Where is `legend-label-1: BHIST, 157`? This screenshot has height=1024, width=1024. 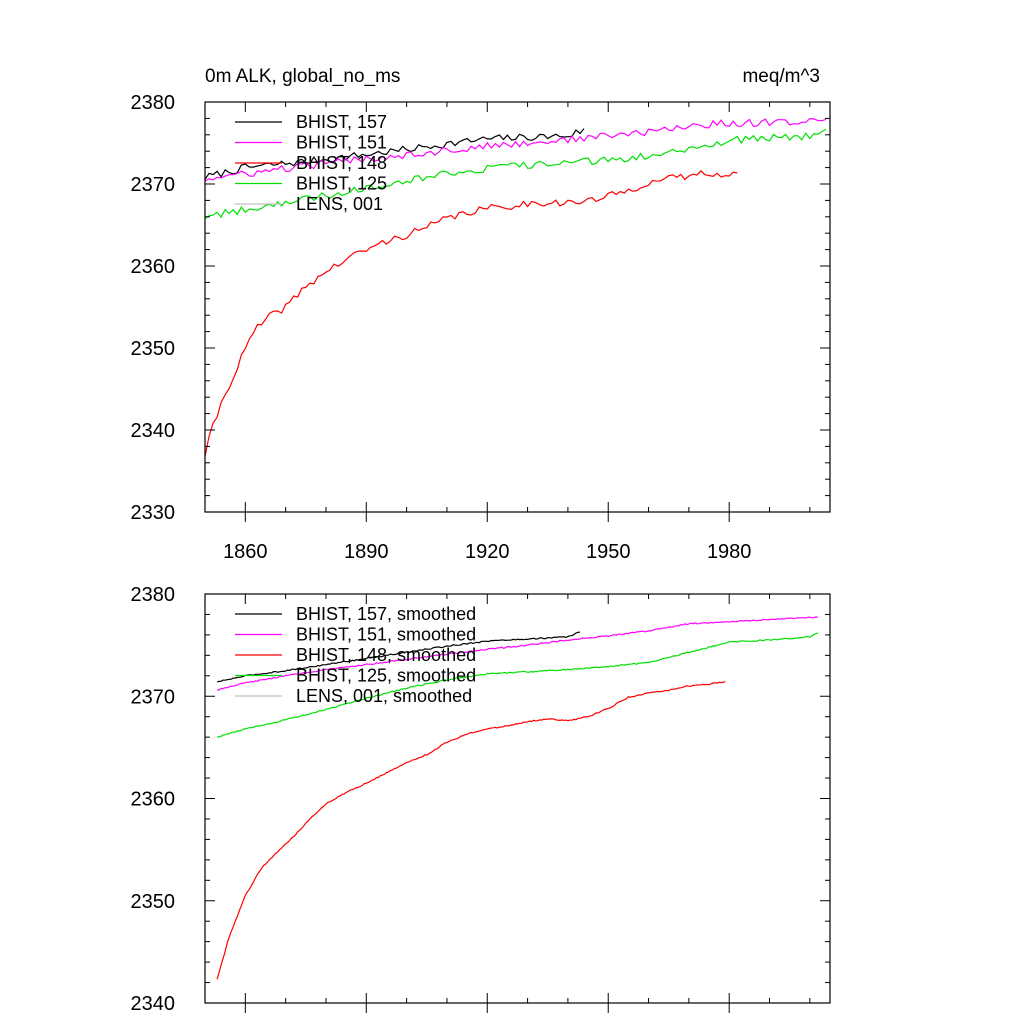
legend-label-1: BHIST, 157 is located at coordinates (341, 122).